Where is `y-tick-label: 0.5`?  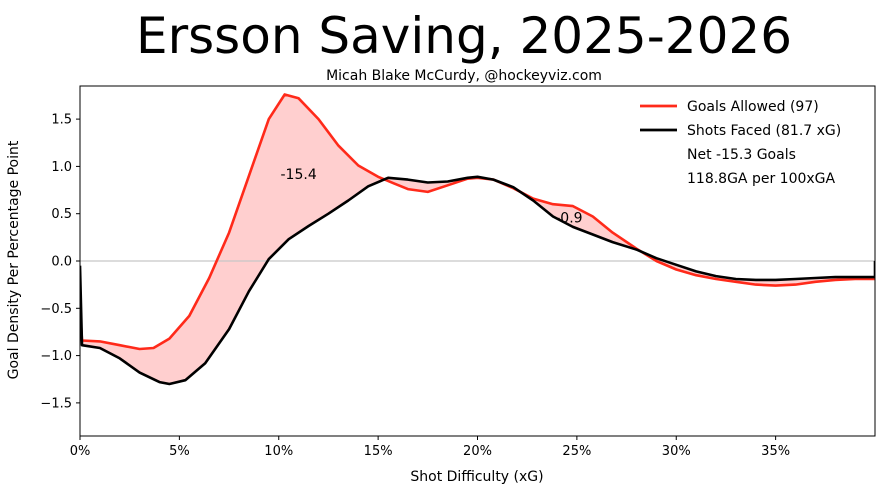
y-tick-label: 0.5 is located at coordinates (61, 214).